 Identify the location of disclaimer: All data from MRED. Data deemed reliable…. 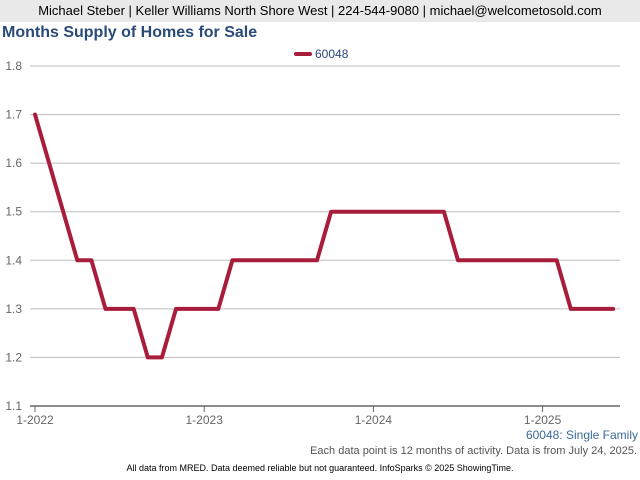
(320, 468).